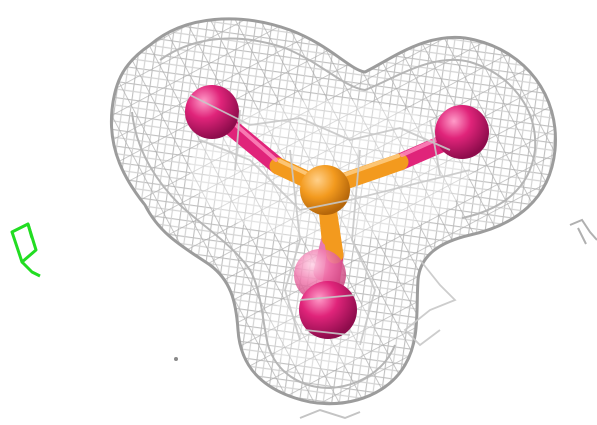  Describe the element at coordinates (212, 112) in the screenshot. I see `ligand-atom-upper-left` at that location.